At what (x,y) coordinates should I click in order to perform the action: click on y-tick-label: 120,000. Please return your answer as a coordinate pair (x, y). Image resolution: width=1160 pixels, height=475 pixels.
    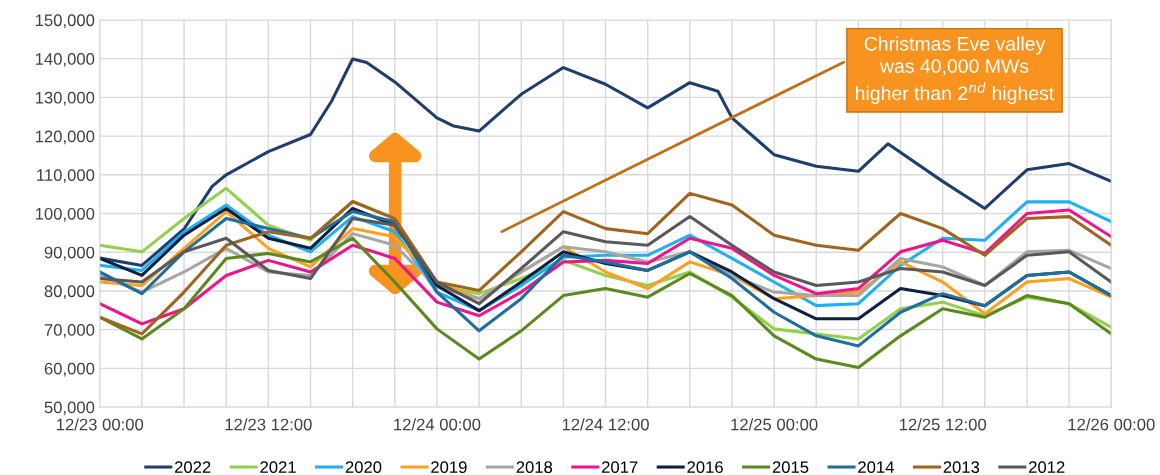
    Looking at the image, I should click on (65, 137).